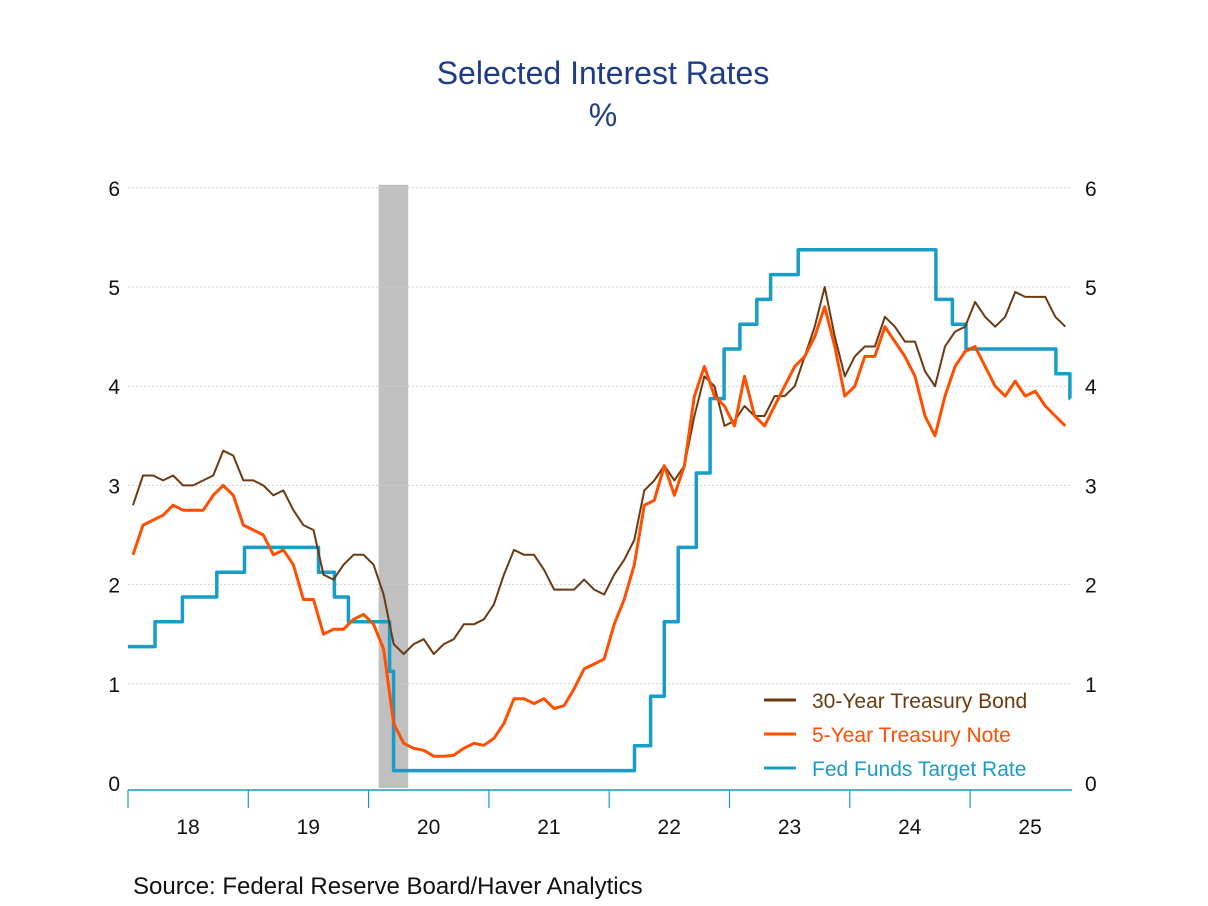  I want to click on y-tick-label-left: 2, so click(114, 586).